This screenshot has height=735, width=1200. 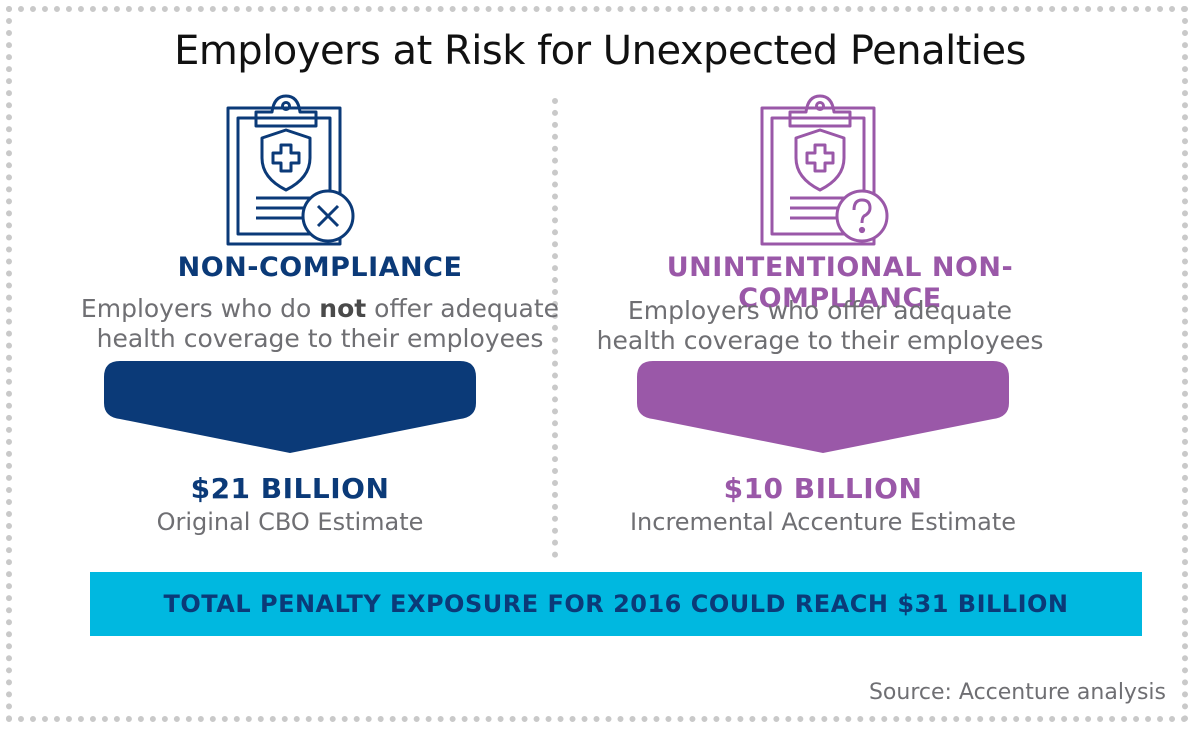 What do you see at coordinates (463, 308) in the screenshot?
I see `desc-text-post: offer adequate` at bounding box center [463, 308].